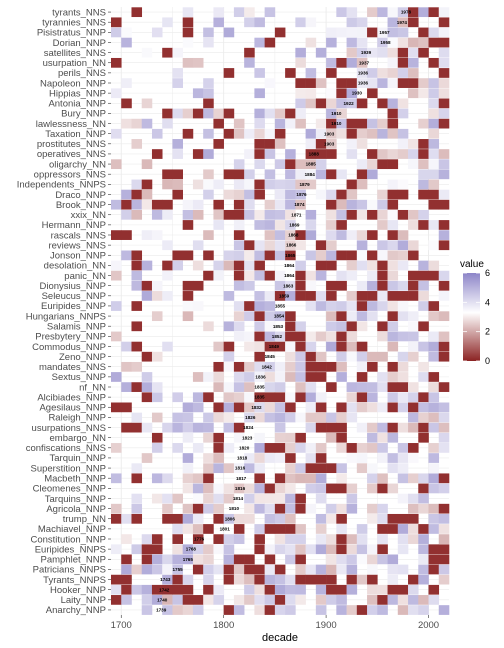  What do you see at coordinates (79, 12) in the screenshot?
I see `y-axis-label: tyrants_NNS` at bounding box center [79, 12].